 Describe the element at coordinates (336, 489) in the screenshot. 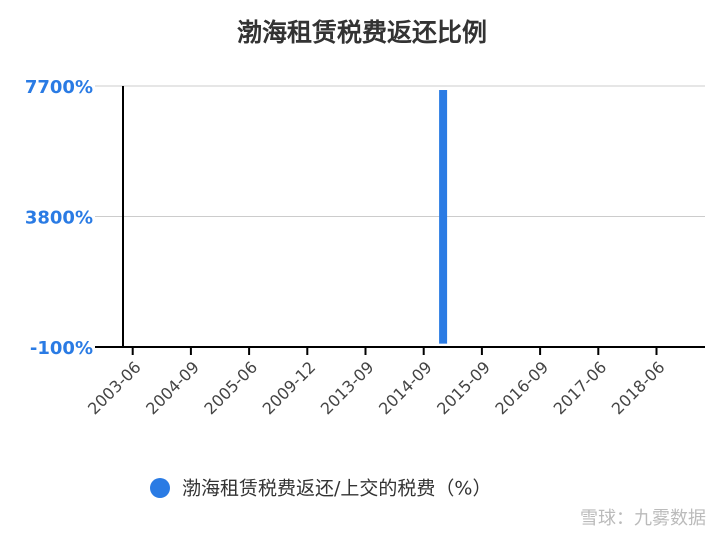

I see `legend-label: 渤海租赁税费返还/上交的税费（%）` at that location.